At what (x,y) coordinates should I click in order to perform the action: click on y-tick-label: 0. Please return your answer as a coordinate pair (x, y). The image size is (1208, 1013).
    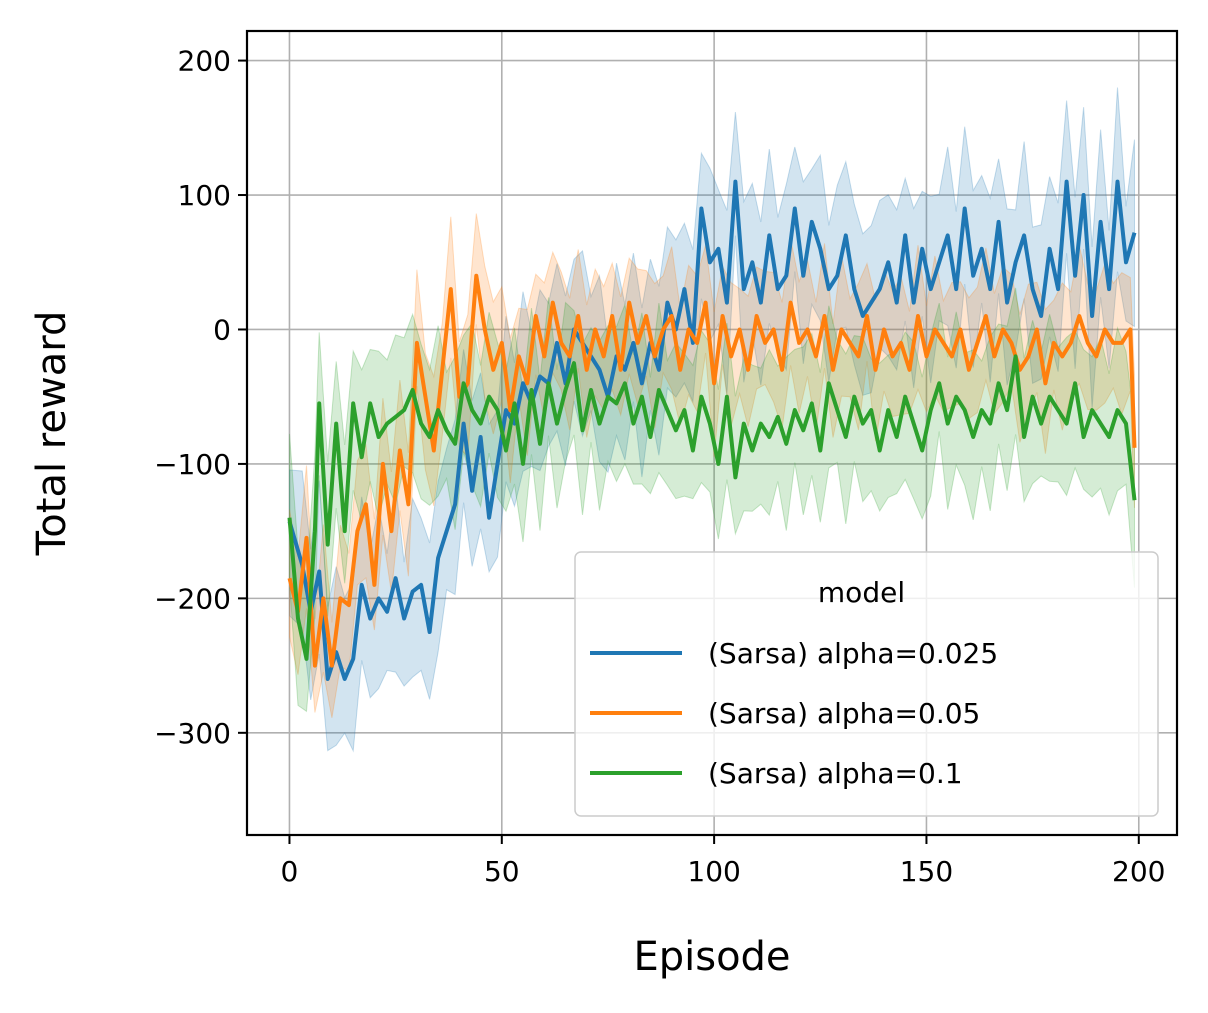
    Looking at the image, I should click on (222, 329).